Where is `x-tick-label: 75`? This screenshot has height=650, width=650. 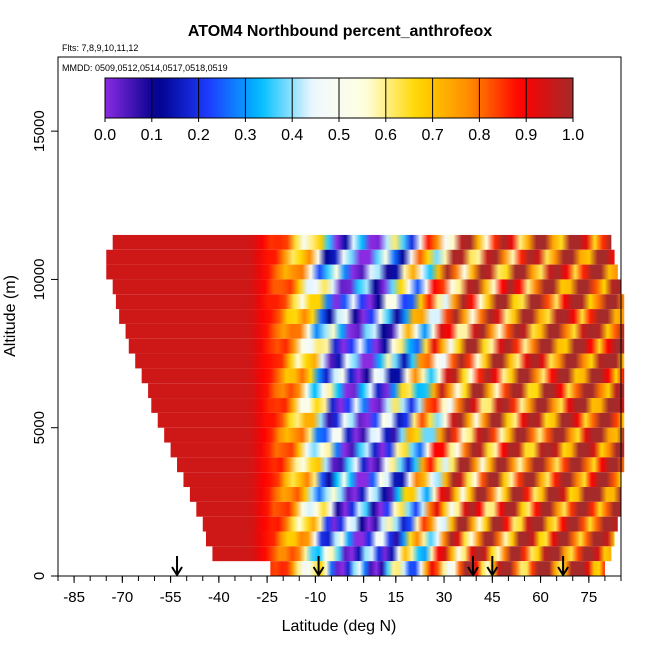
x-tick-label: 75 is located at coordinates (588, 597).